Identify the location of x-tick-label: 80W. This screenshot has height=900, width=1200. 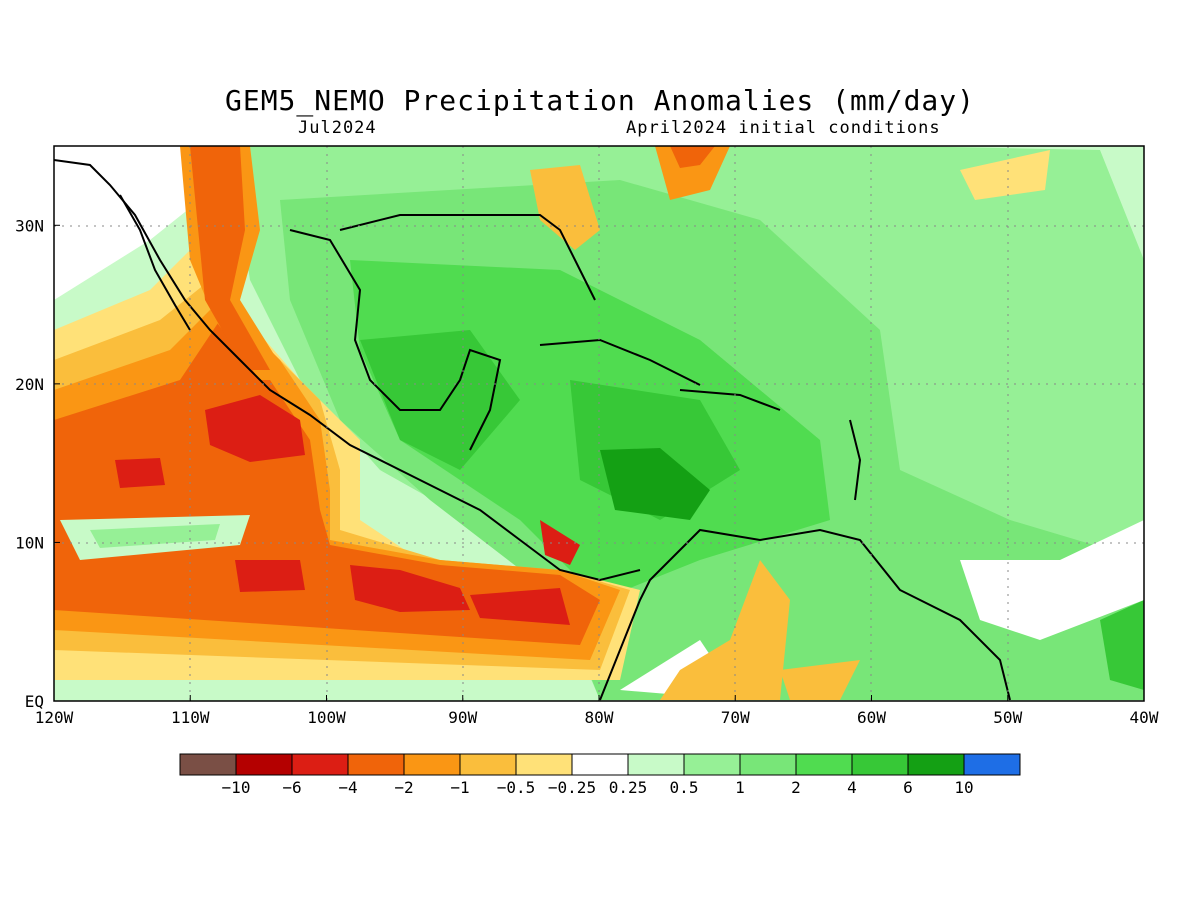
(599, 717).